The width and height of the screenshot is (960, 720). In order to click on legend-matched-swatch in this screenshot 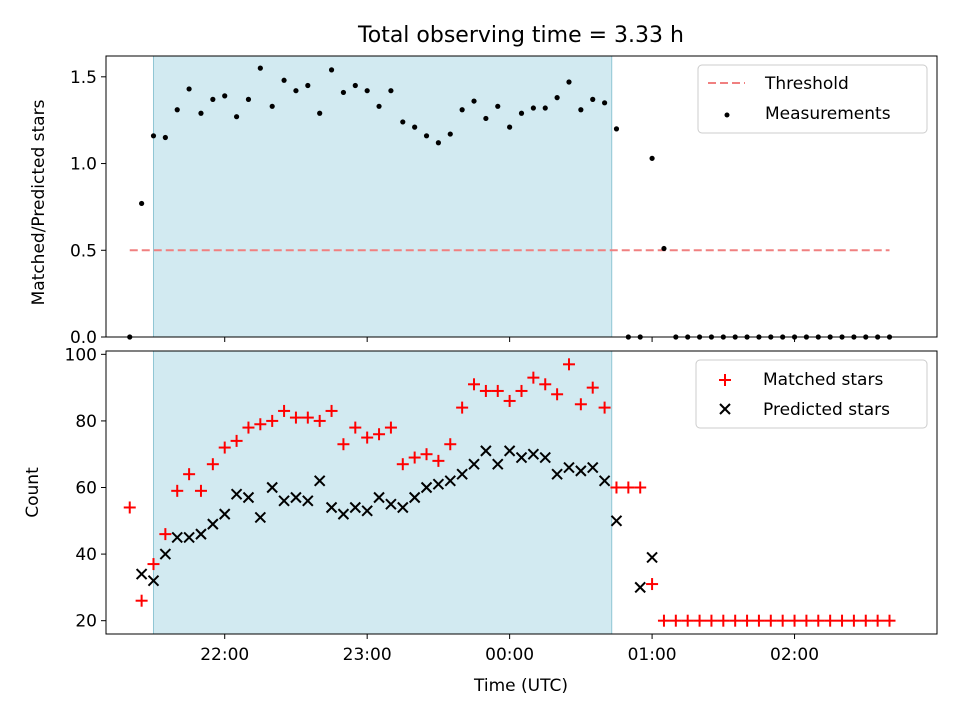, I will do `click(725, 380)`.